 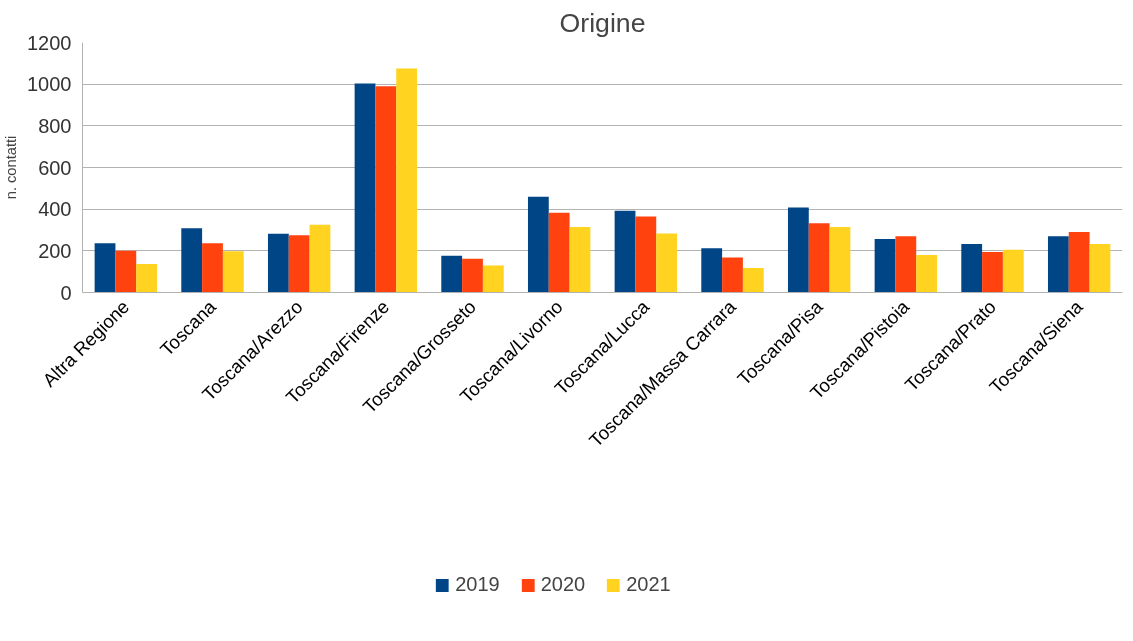 What do you see at coordinates (55, 250) in the screenshot?
I see `y-tick-label: 200` at bounding box center [55, 250].